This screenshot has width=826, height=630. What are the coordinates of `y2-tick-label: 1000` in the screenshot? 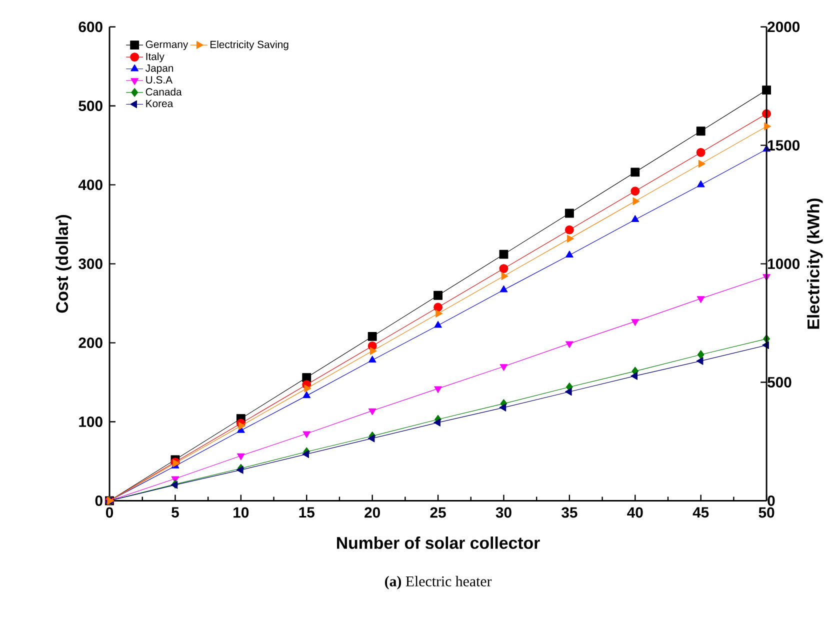 It's located at (784, 263).